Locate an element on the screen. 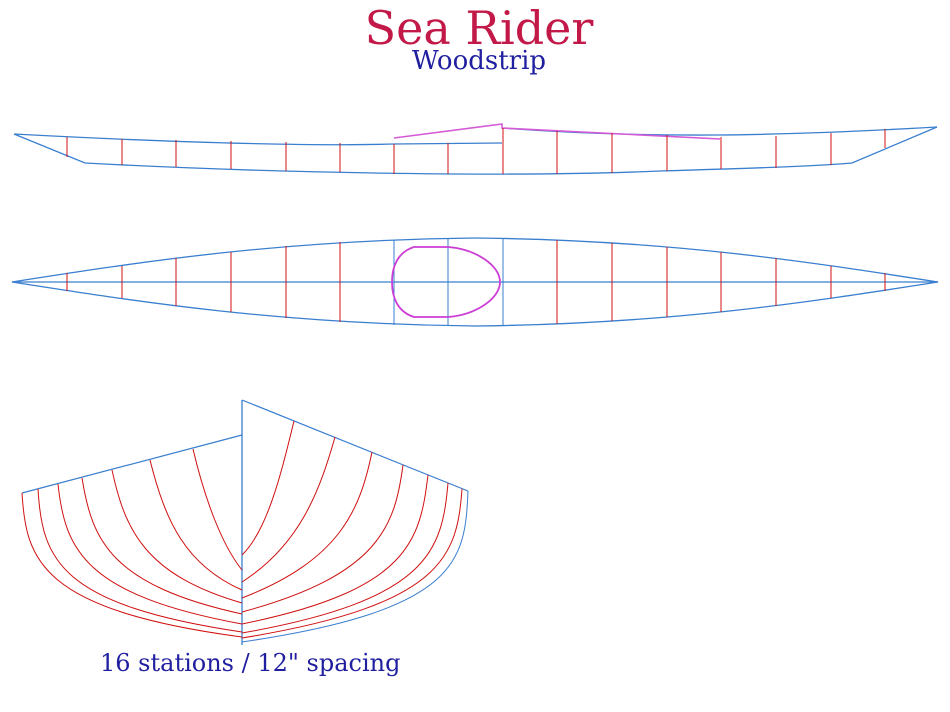 The image size is (950, 712). station-spacing-caption: 16 stations / 12" spacing is located at coordinates (250, 663).